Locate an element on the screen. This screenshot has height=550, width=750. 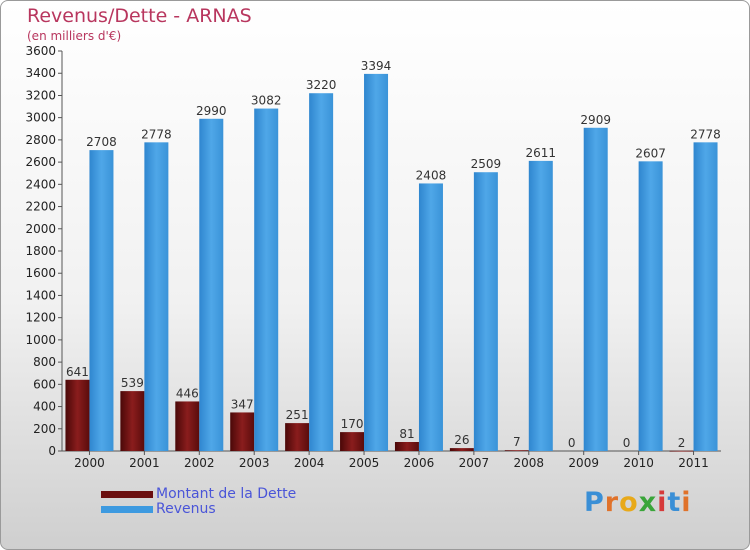
y-tick-label: 2400 is located at coordinates (40, 184).